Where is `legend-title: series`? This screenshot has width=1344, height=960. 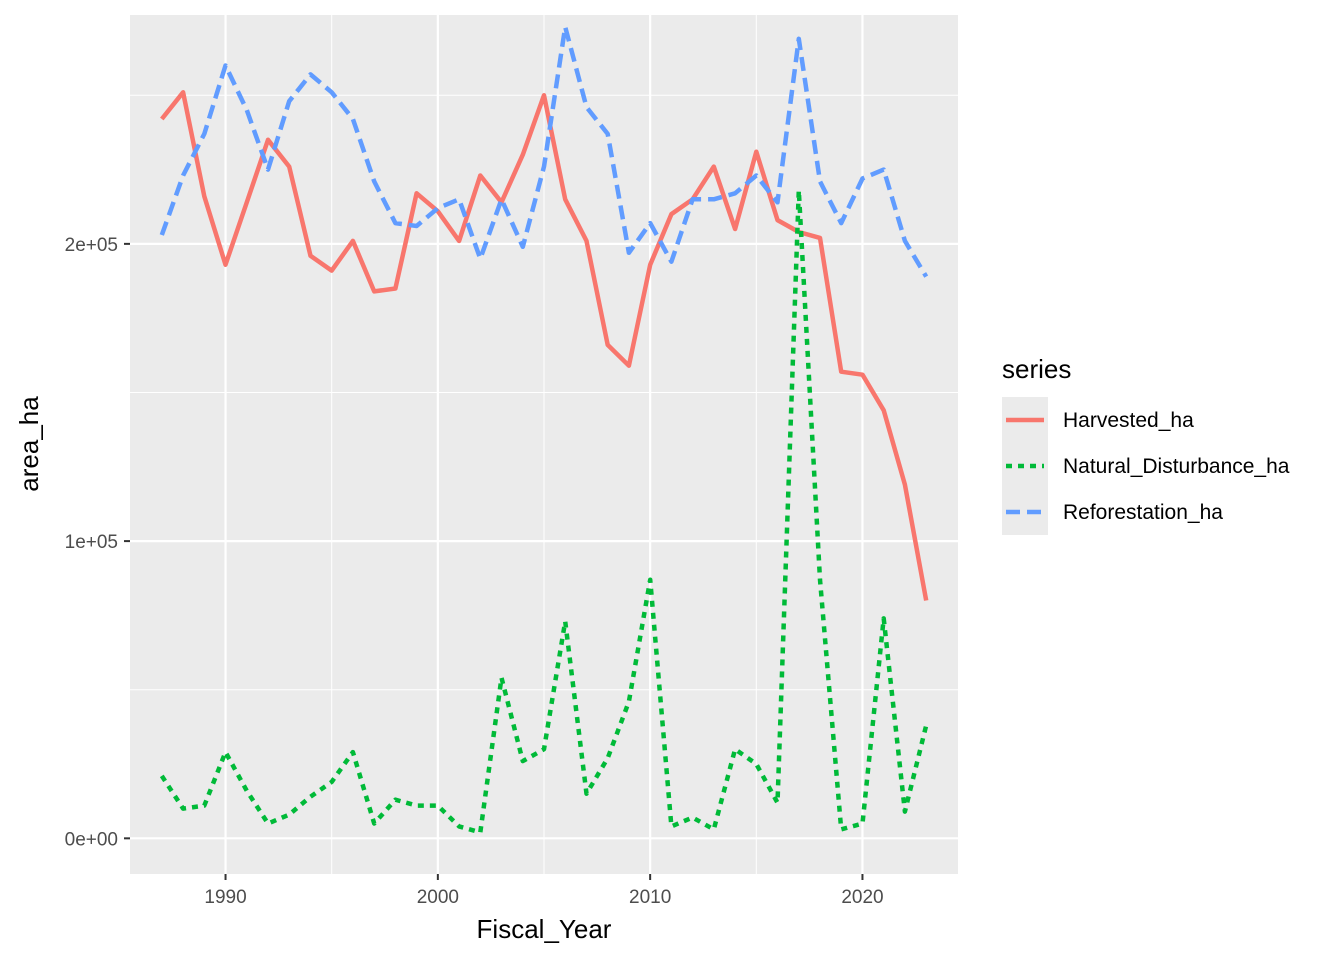 legend-title: series is located at coordinates (1036, 369).